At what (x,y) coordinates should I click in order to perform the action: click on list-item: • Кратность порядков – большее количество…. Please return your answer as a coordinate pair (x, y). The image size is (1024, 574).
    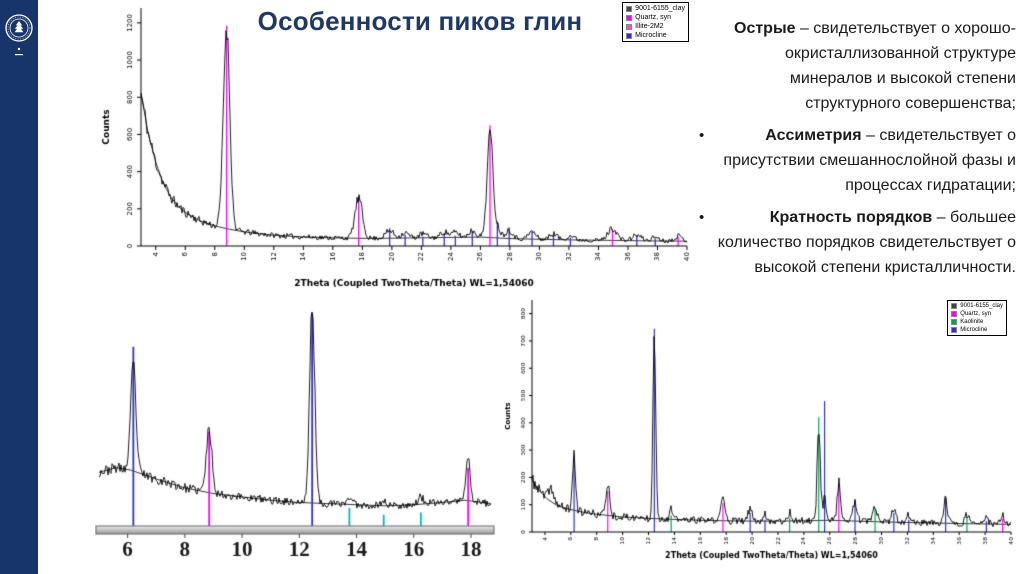
    Looking at the image, I should click on (857, 242).